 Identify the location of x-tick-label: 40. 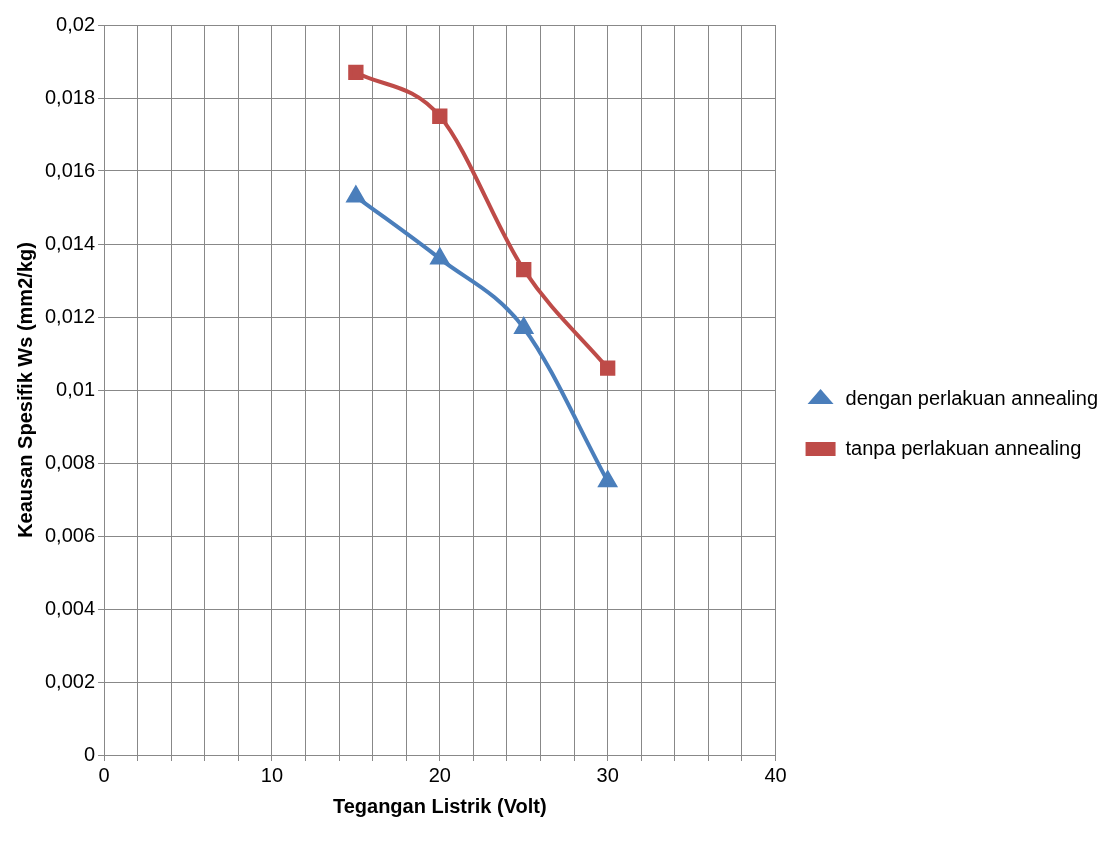
(775, 774).